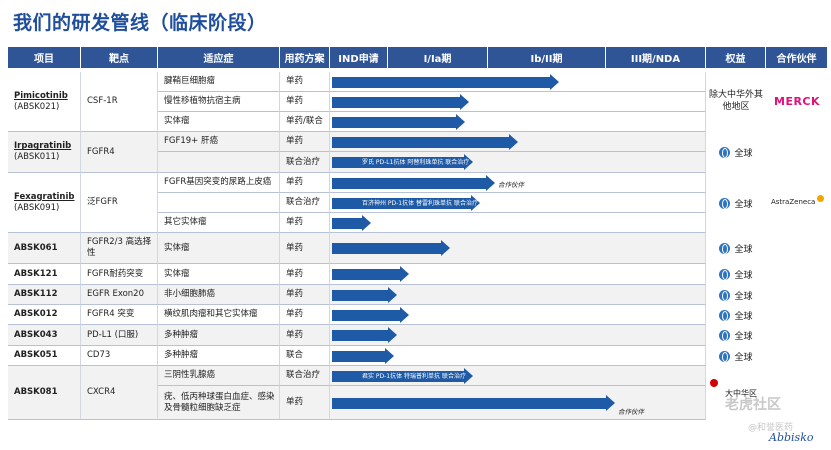 Image resolution: width=831 pixels, height=450 pixels. I want to click on target-cell: FGFR耐药突变, so click(119, 274).